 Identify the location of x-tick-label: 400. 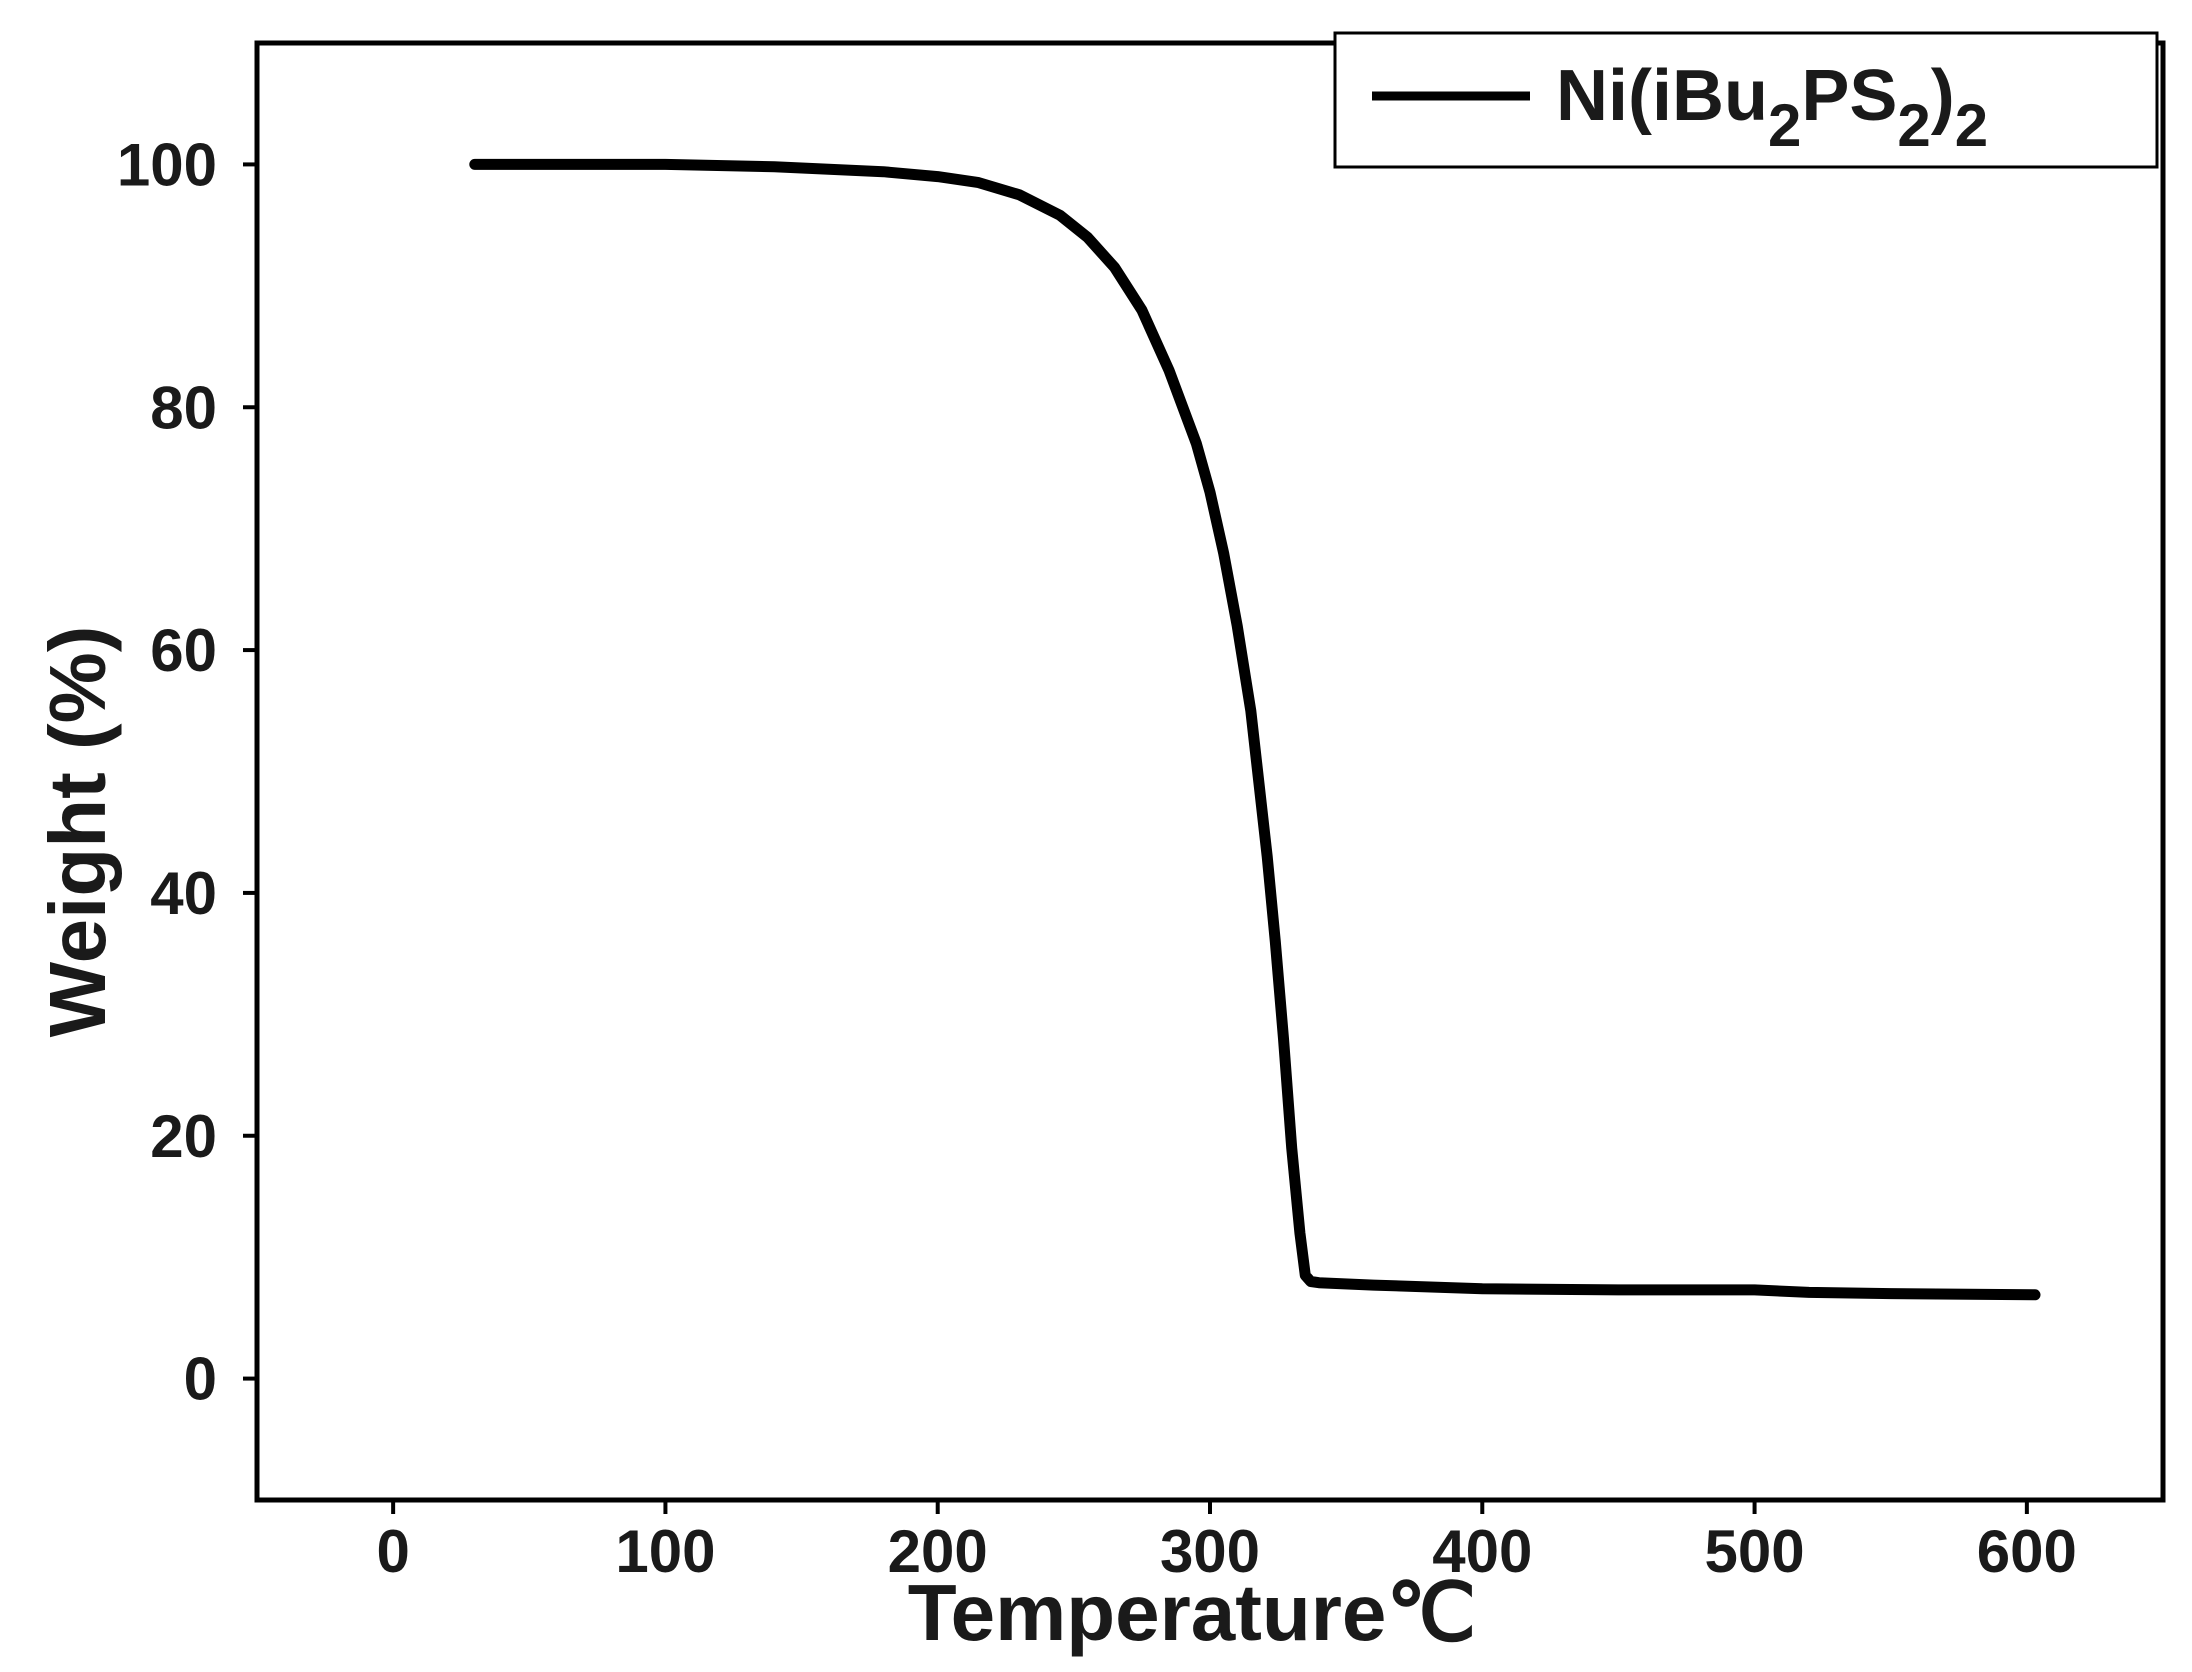
(1482, 1551).